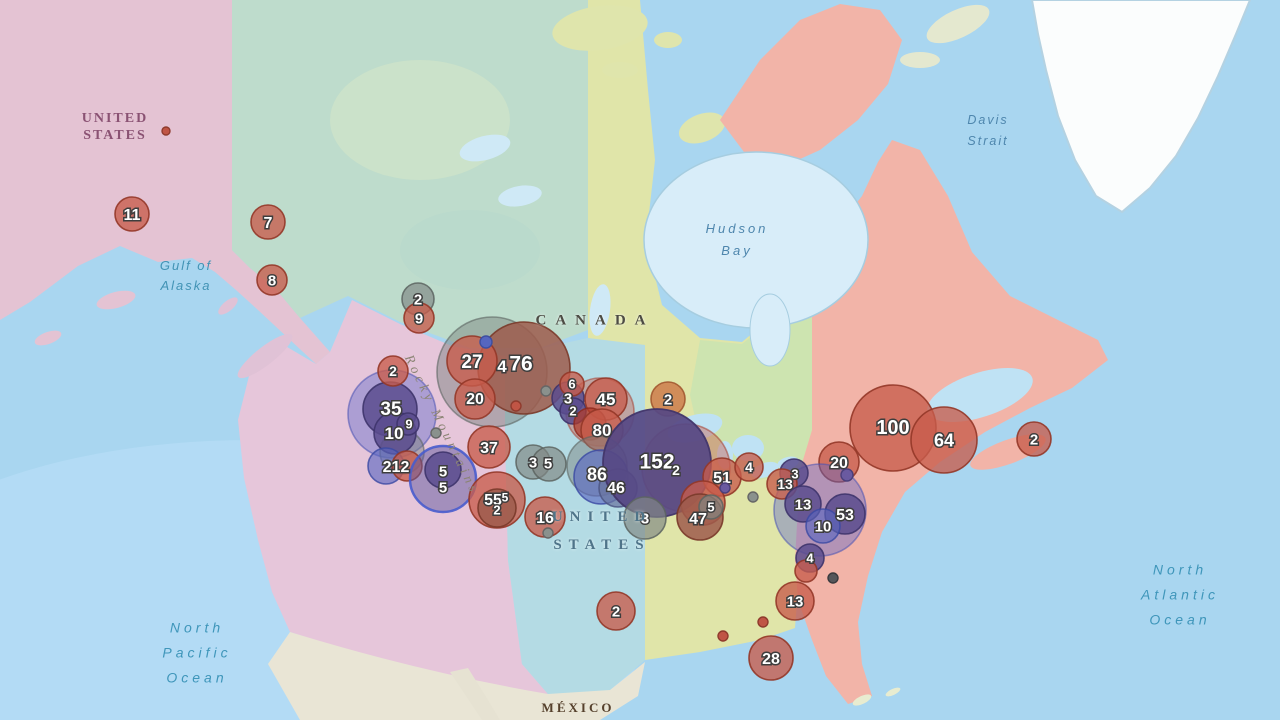  What do you see at coordinates (892, 428) in the screenshot?
I see `cluster-count-label: 100` at bounding box center [892, 428].